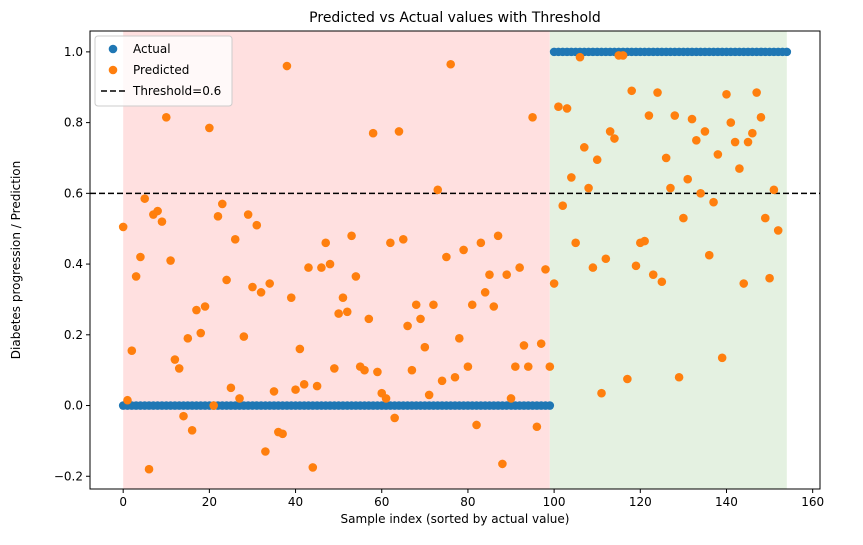  What do you see at coordinates (471, 499) in the screenshot?
I see `x-axis-ticks: 0 20 40 60 80 100 120 140 160` at bounding box center [471, 499].